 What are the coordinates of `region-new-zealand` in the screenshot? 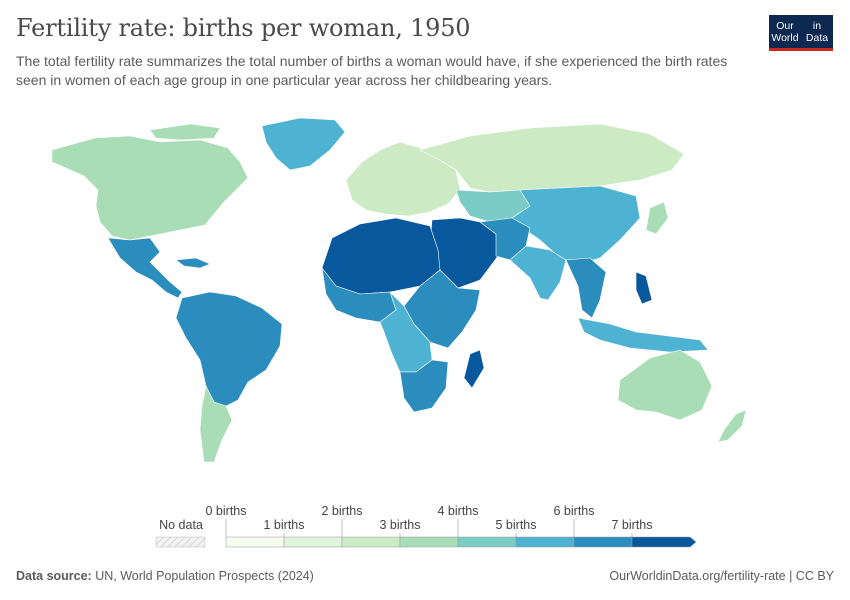 It's located at (732, 426).